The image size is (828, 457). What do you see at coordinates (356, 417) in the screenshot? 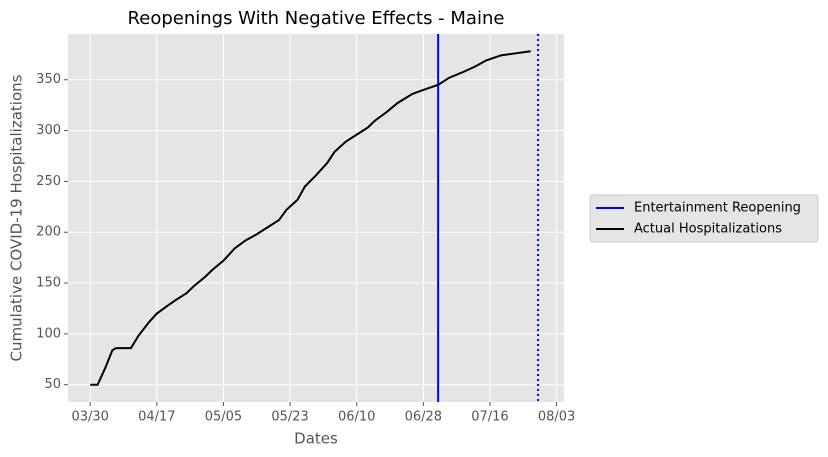
I see `x-tick-label: 06/10` at bounding box center [356, 417].